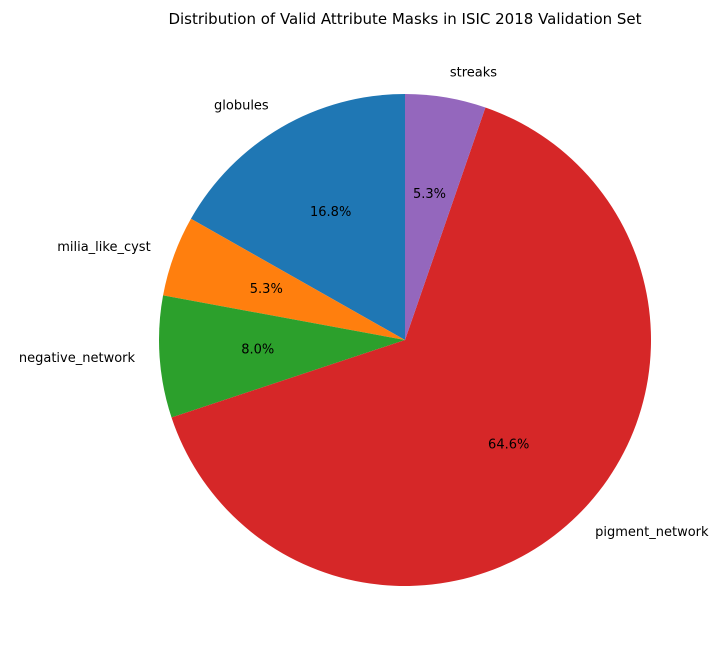 The image size is (726, 662). Describe the element at coordinates (429, 194) in the screenshot. I see `pct-label-streaks: 5.3%` at that location.